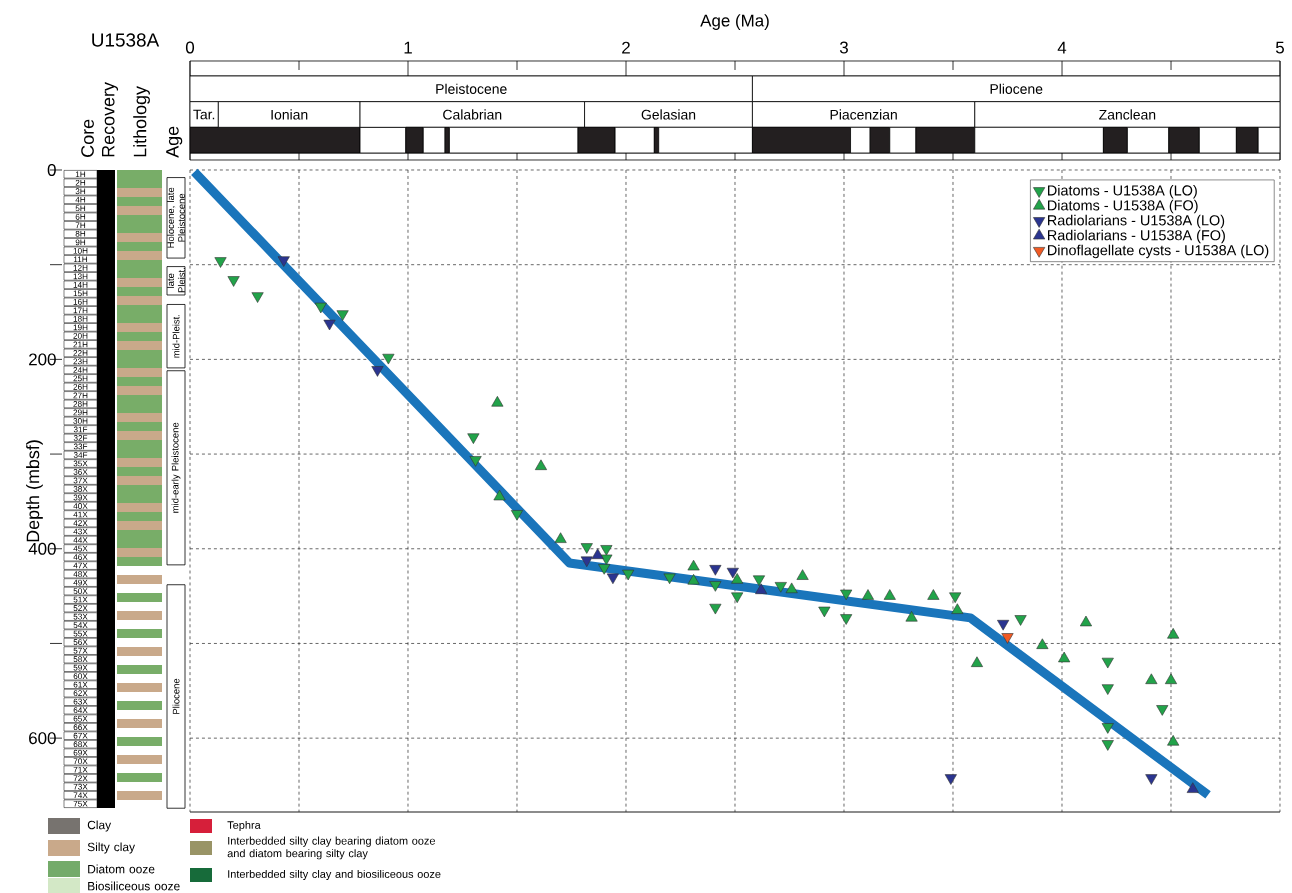  I want to click on text: 37X, so click(80, 480).